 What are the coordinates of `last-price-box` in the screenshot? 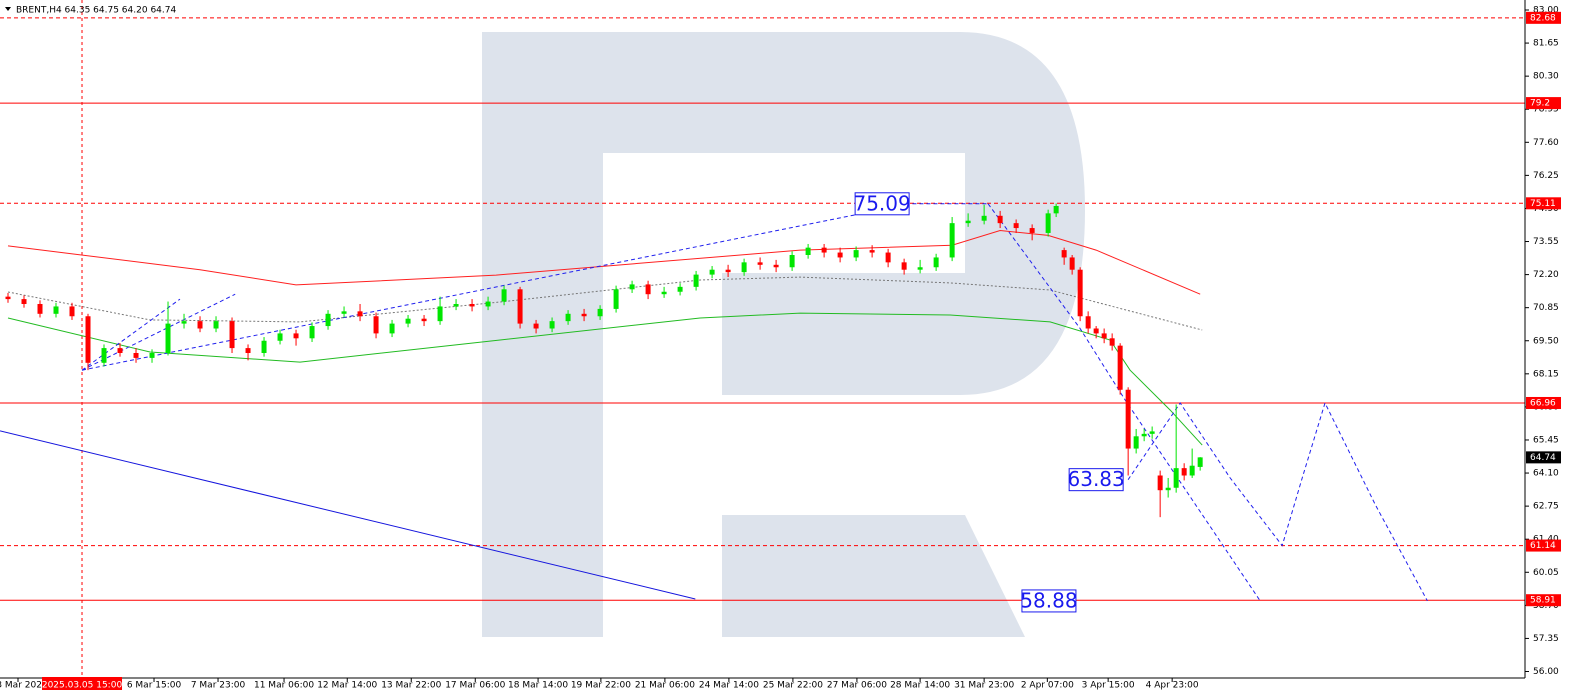 It's located at (1543, 457).